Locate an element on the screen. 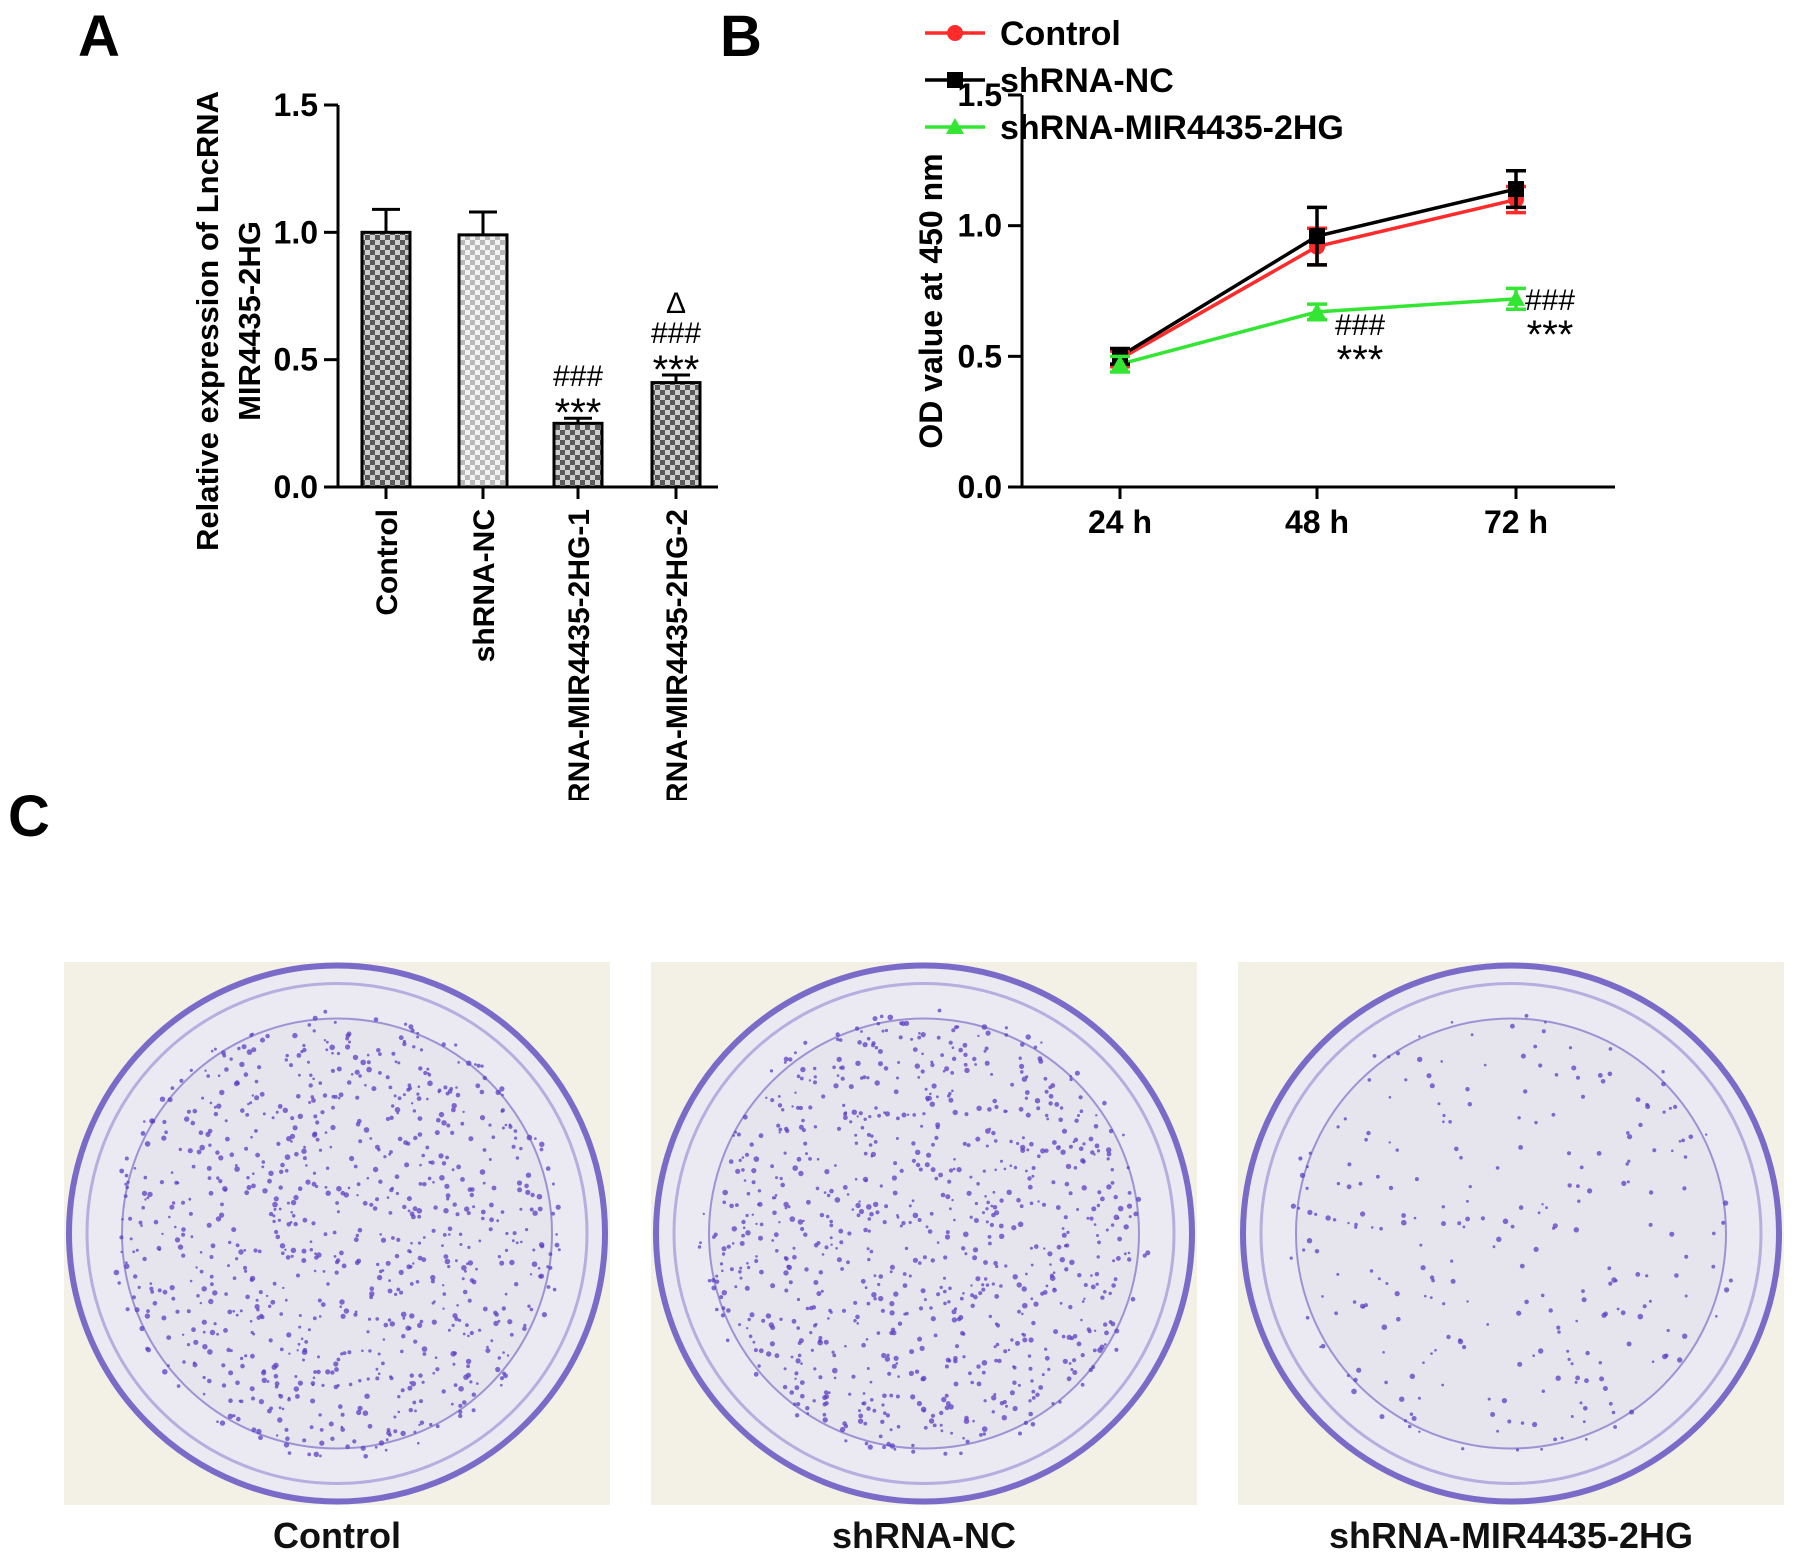  y-tick-label: 0.0 is located at coordinates (296, 487).